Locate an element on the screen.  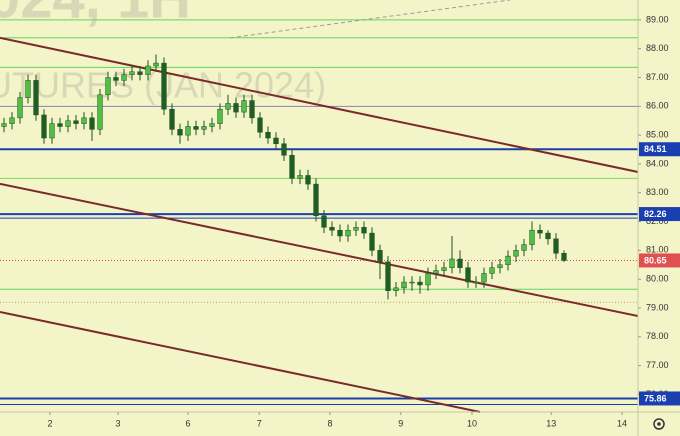
y-tick-label: 78.00 is located at coordinates (657, 336).